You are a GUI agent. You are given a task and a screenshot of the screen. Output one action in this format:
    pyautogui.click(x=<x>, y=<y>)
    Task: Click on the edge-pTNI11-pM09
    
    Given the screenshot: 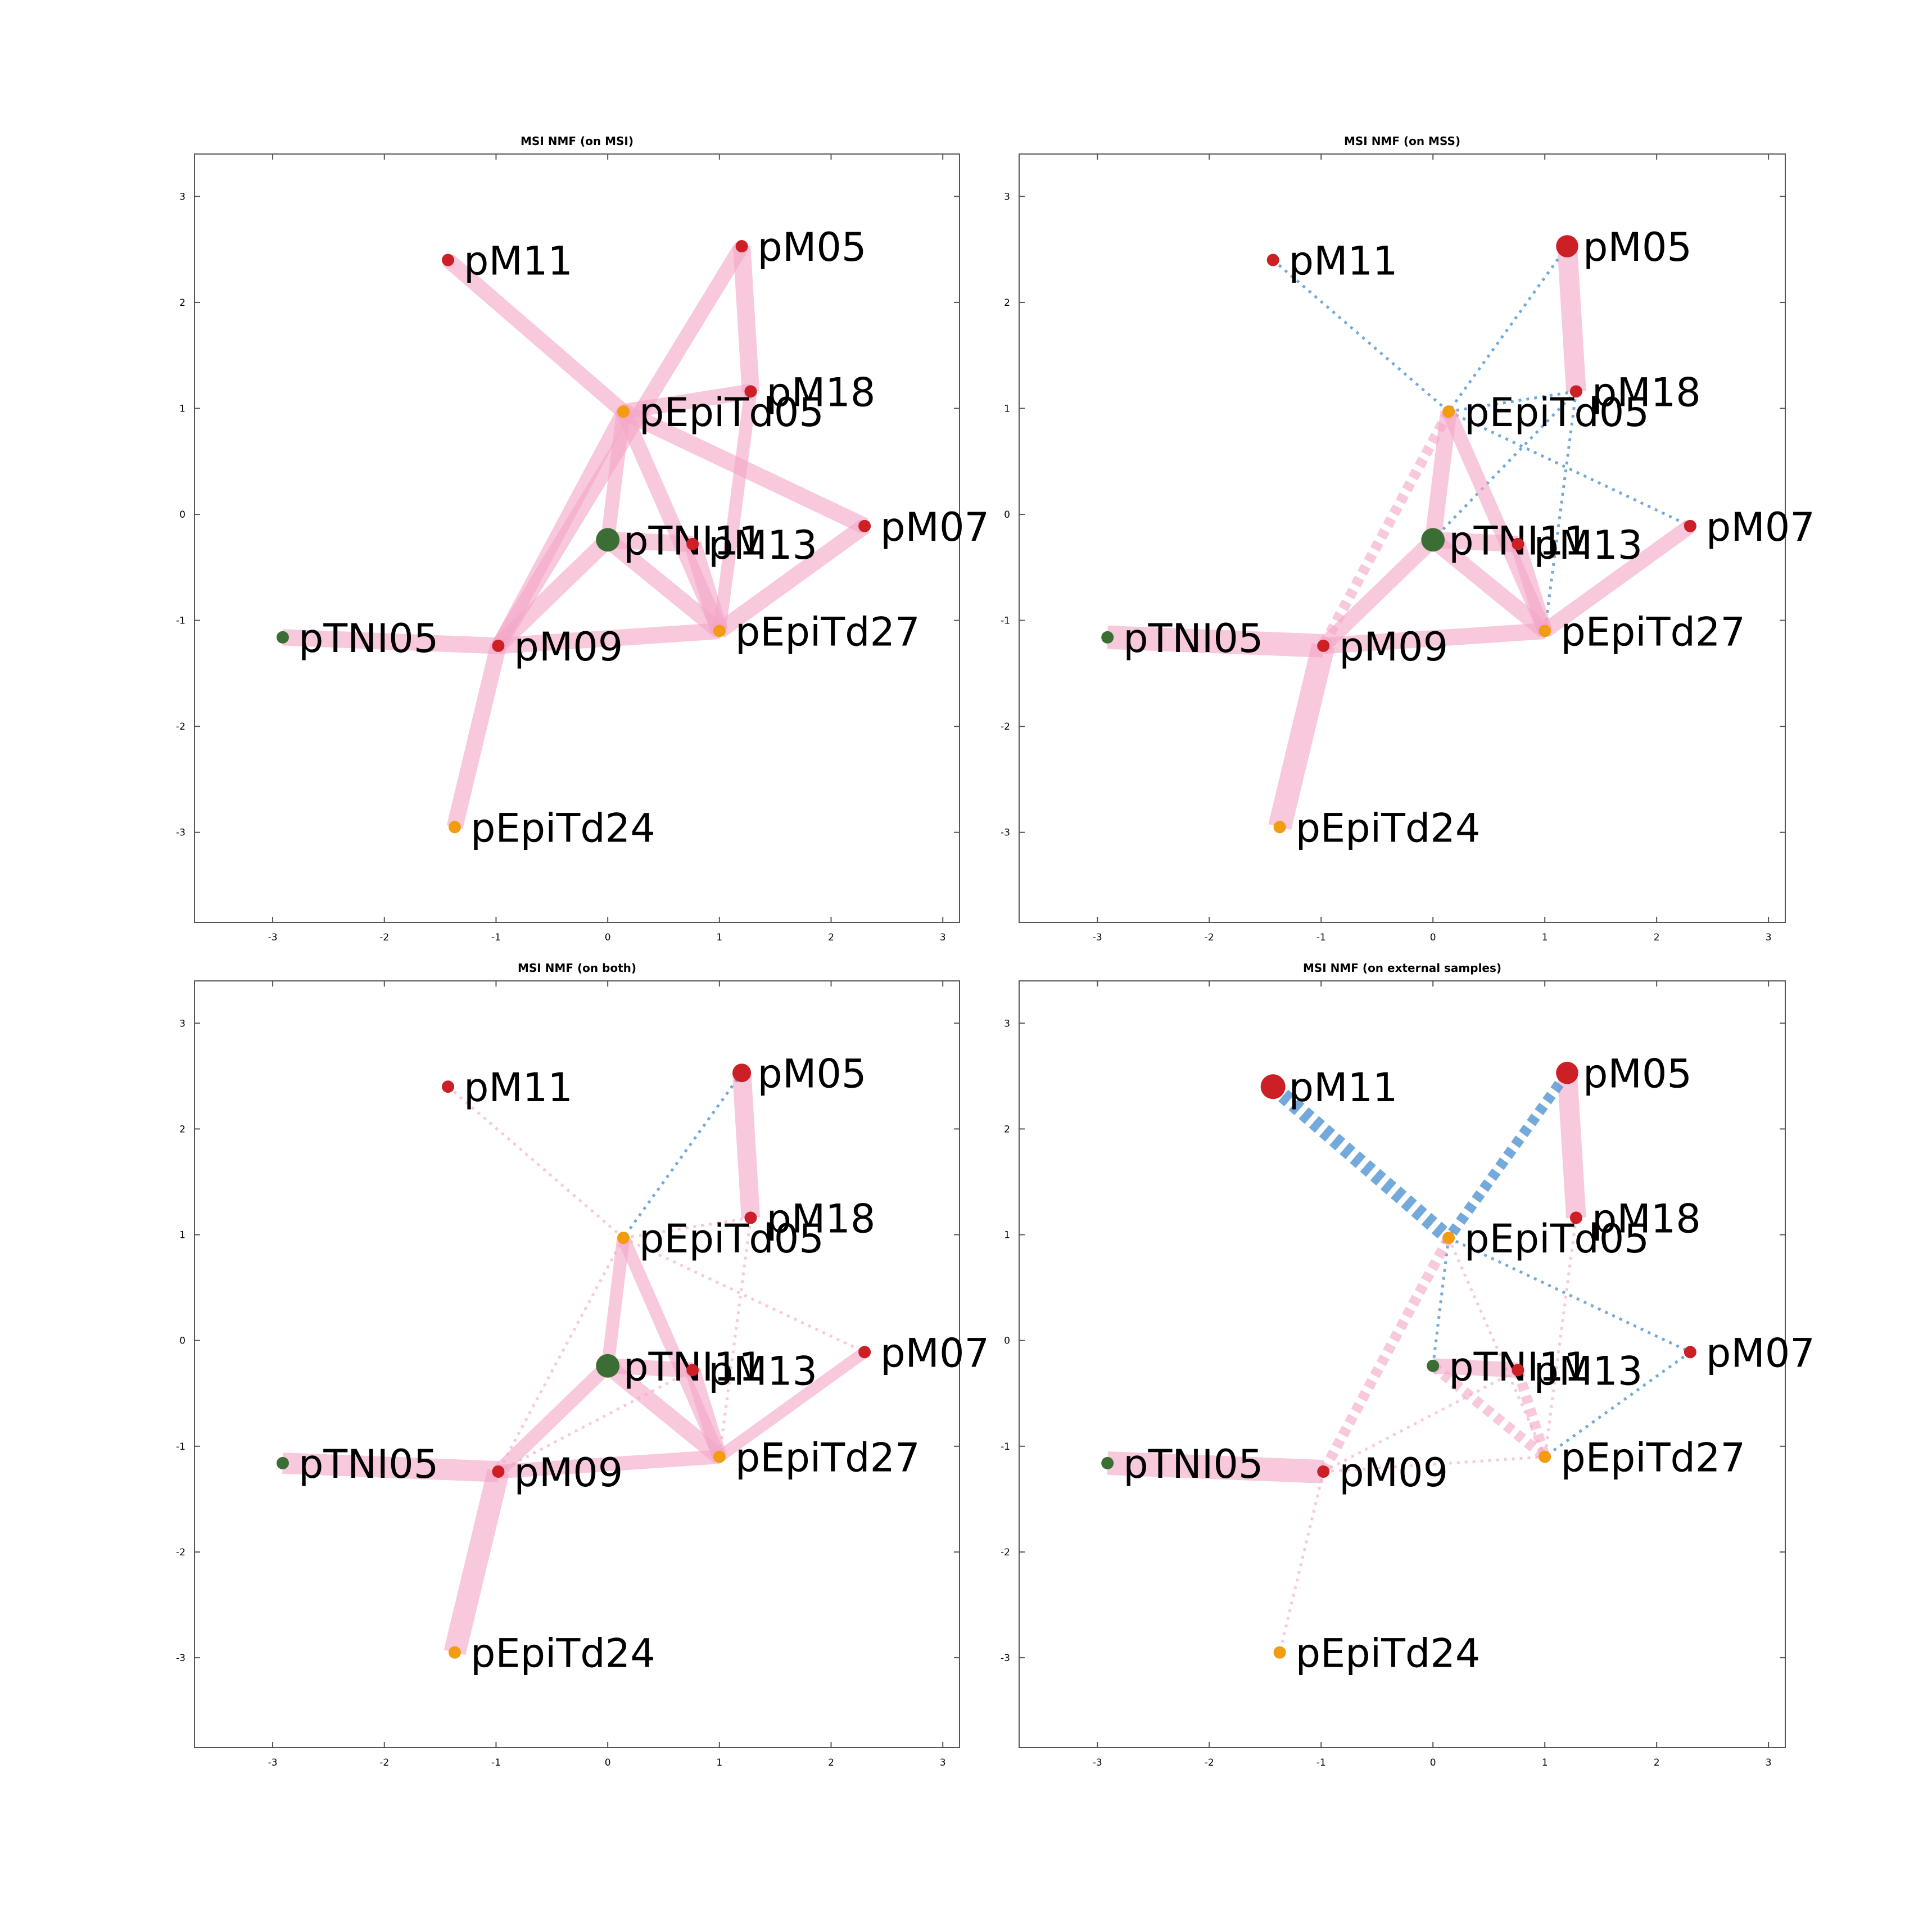 What is the action you would take?
    pyautogui.click(x=553, y=592)
    